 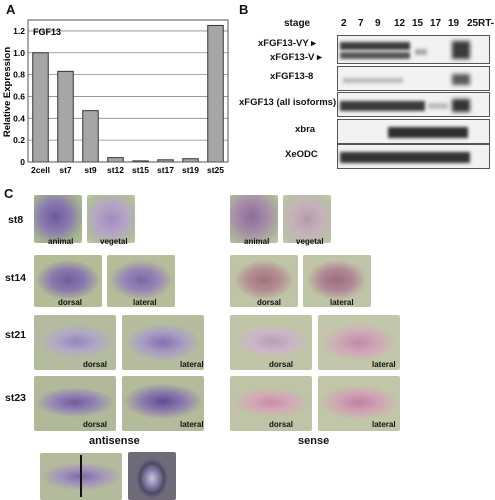 I want to click on embryo-st21-sense-dorsal, so click(x=271, y=342).